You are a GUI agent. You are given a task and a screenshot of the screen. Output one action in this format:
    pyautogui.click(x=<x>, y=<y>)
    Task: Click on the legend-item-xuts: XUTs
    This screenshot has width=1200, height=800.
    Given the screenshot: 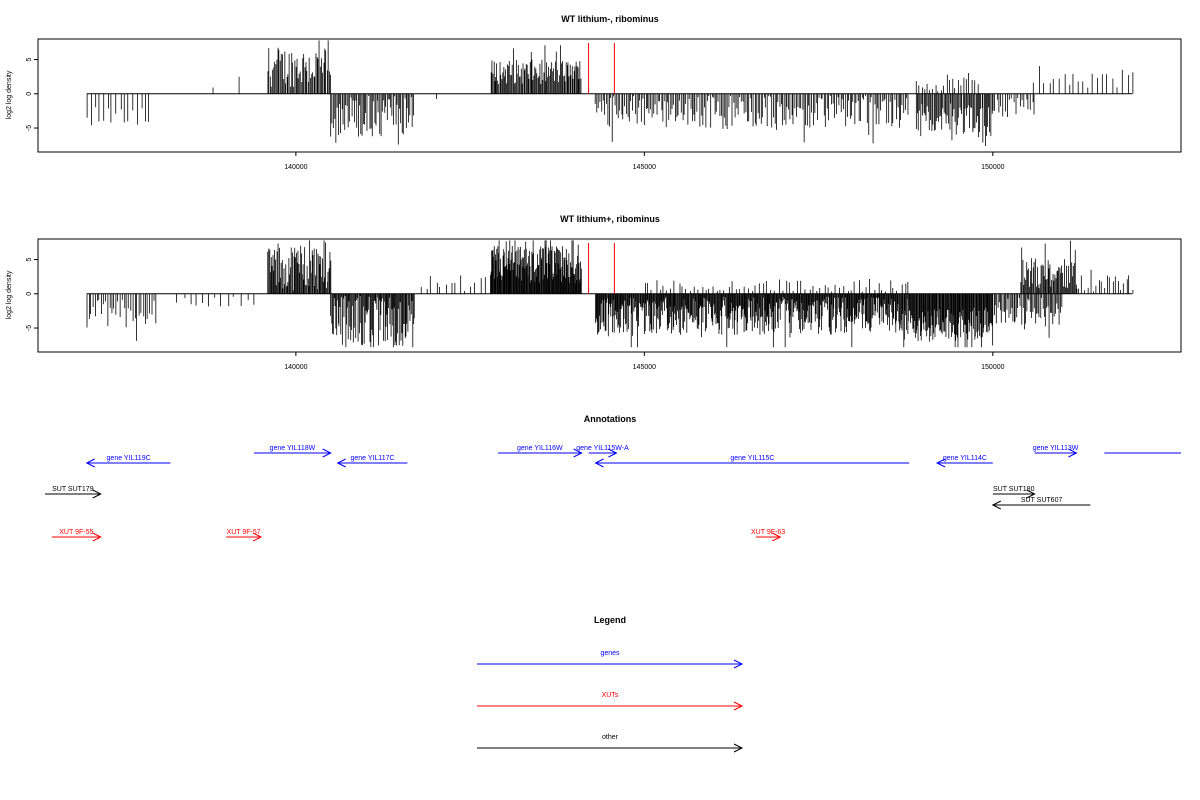 What is the action you would take?
    pyautogui.click(x=610, y=701)
    